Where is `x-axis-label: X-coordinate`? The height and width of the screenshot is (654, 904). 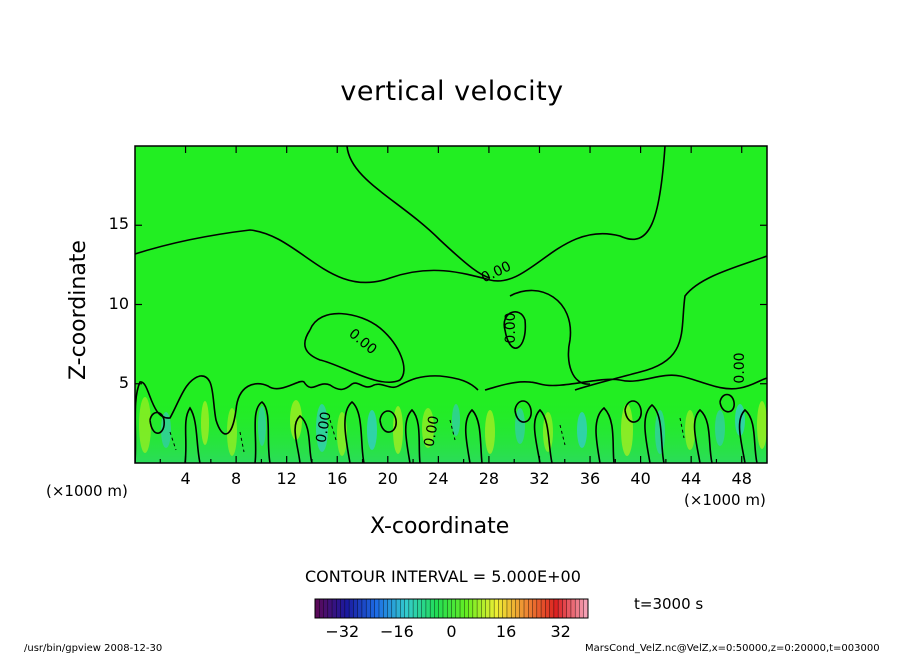 x-axis-label: X-coordinate is located at coordinates (440, 526).